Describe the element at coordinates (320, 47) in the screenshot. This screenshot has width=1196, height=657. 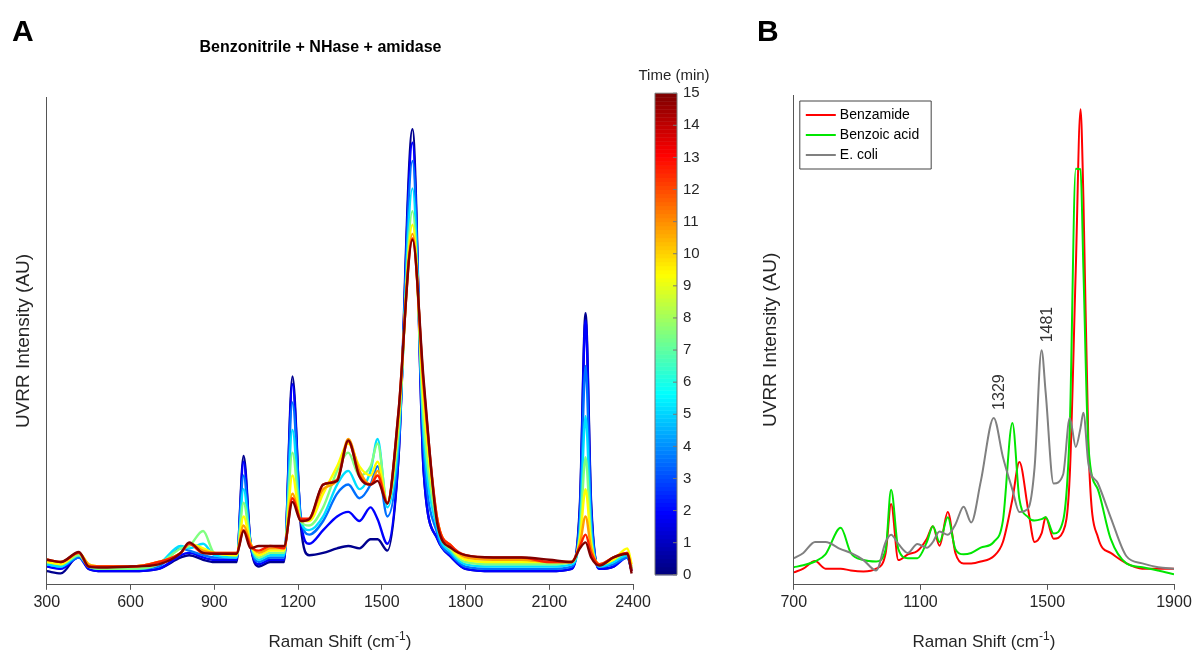
I see `chart-title: Benzonitrile + NHase + amidase` at that location.